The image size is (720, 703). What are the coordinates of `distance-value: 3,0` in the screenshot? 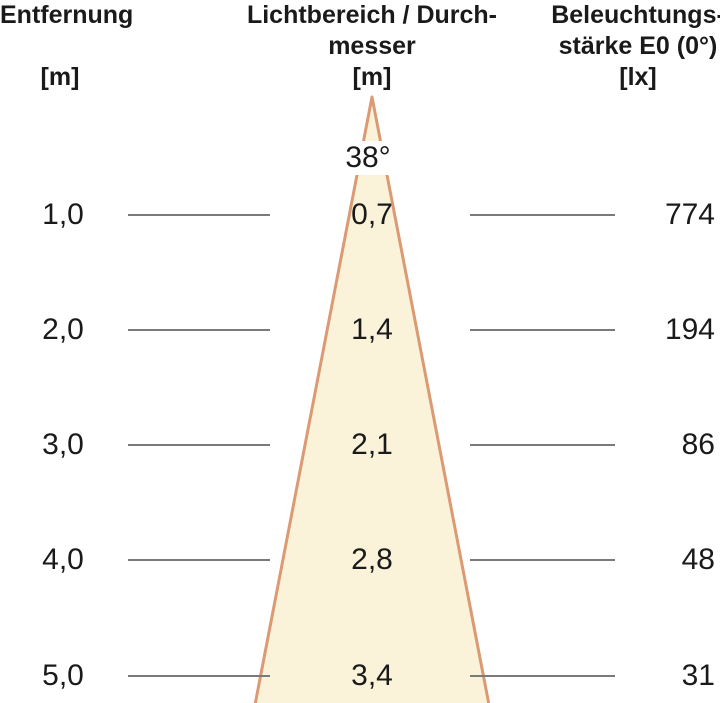 It's located at (63, 444).